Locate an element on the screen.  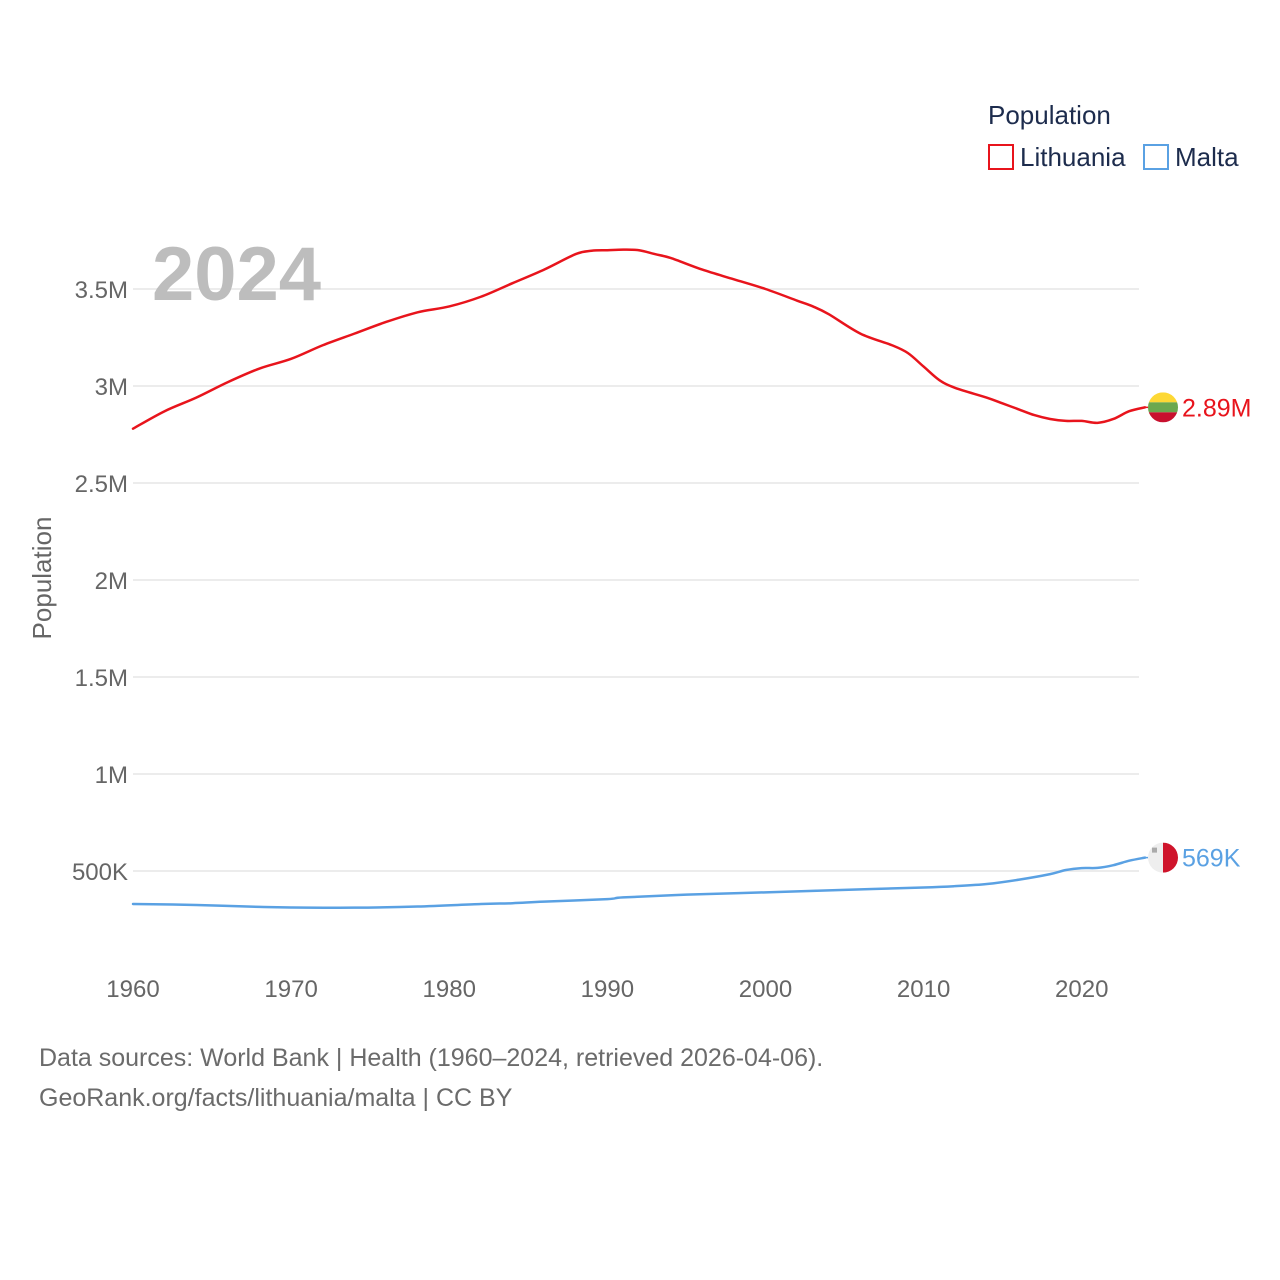
y-axis-ticks: 500K 1M 1.5M 2M 2.5M 3M 3.5M is located at coordinates (100, 581).